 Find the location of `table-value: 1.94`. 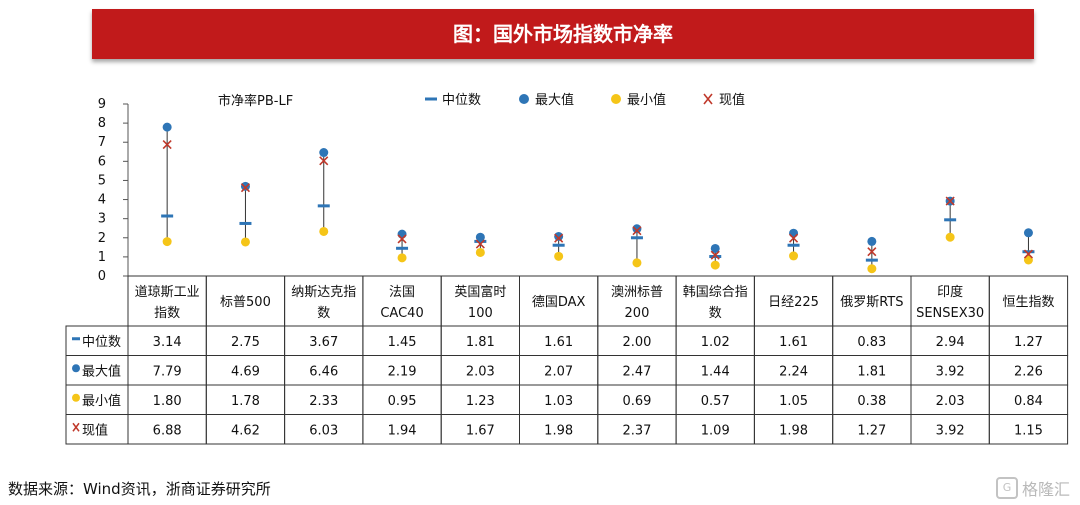

table-value: 1.94 is located at coordinates (402, 430).